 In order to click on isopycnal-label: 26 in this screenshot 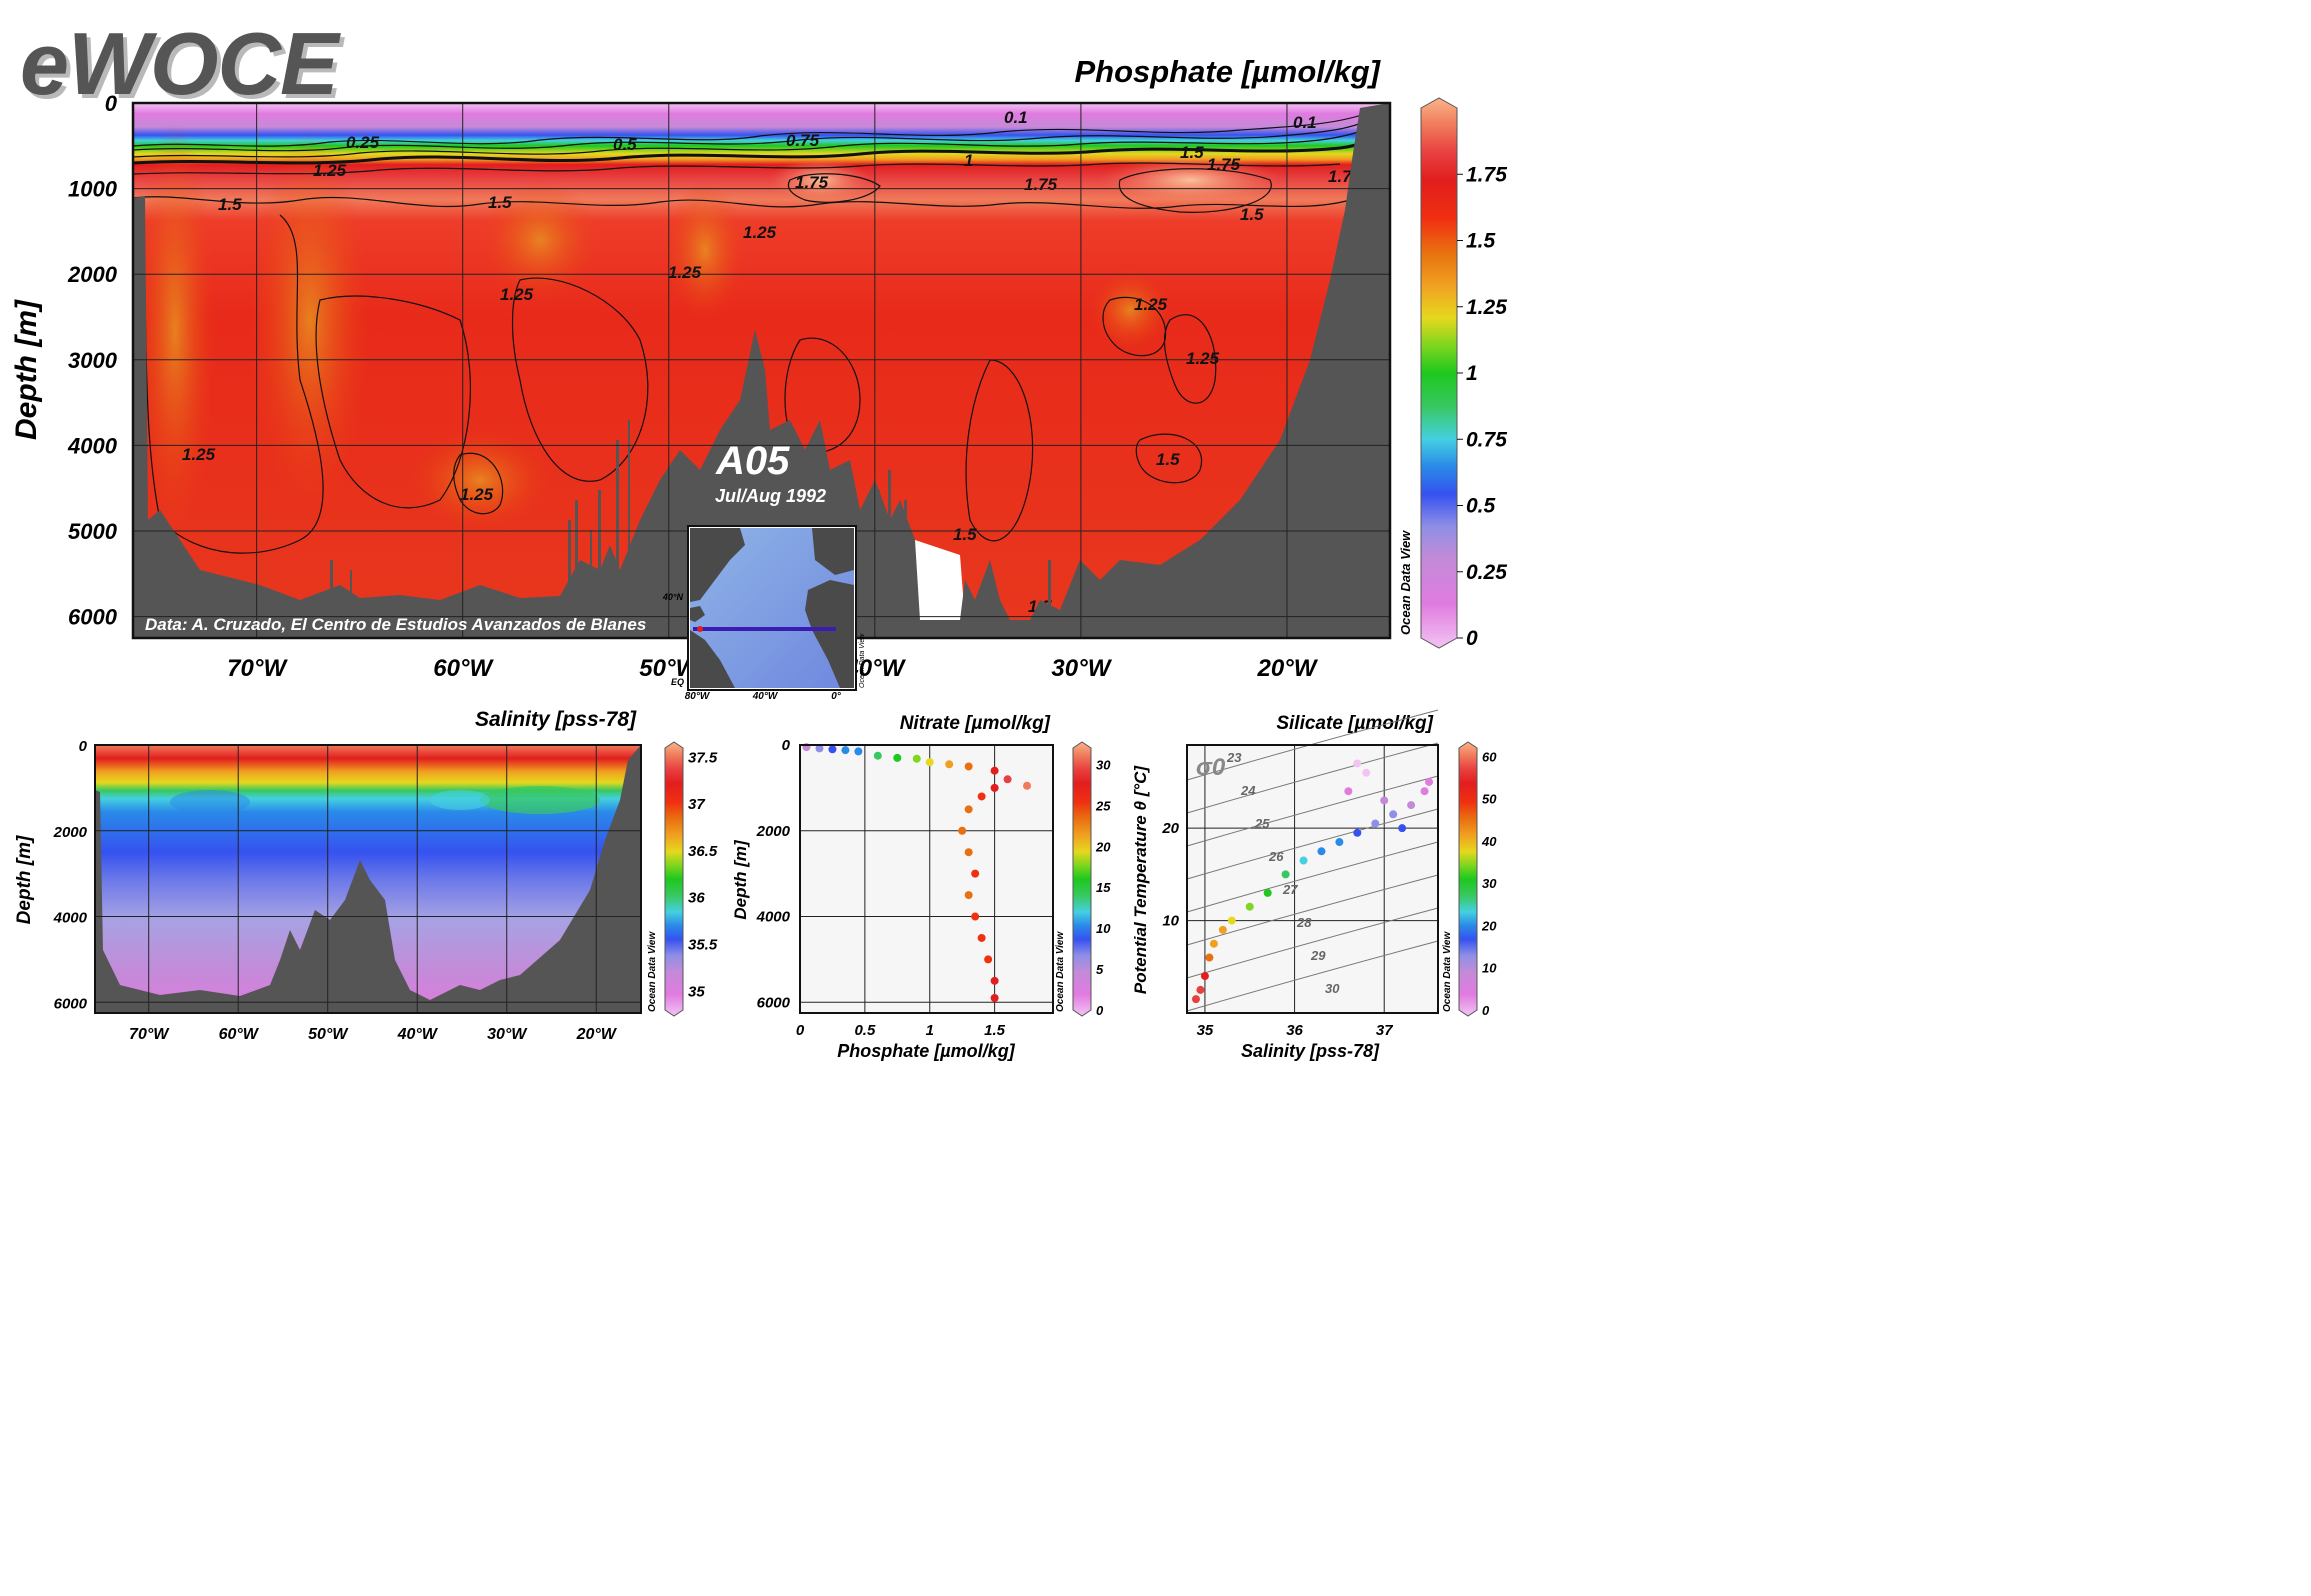, I will do `click(1276, 856)`.